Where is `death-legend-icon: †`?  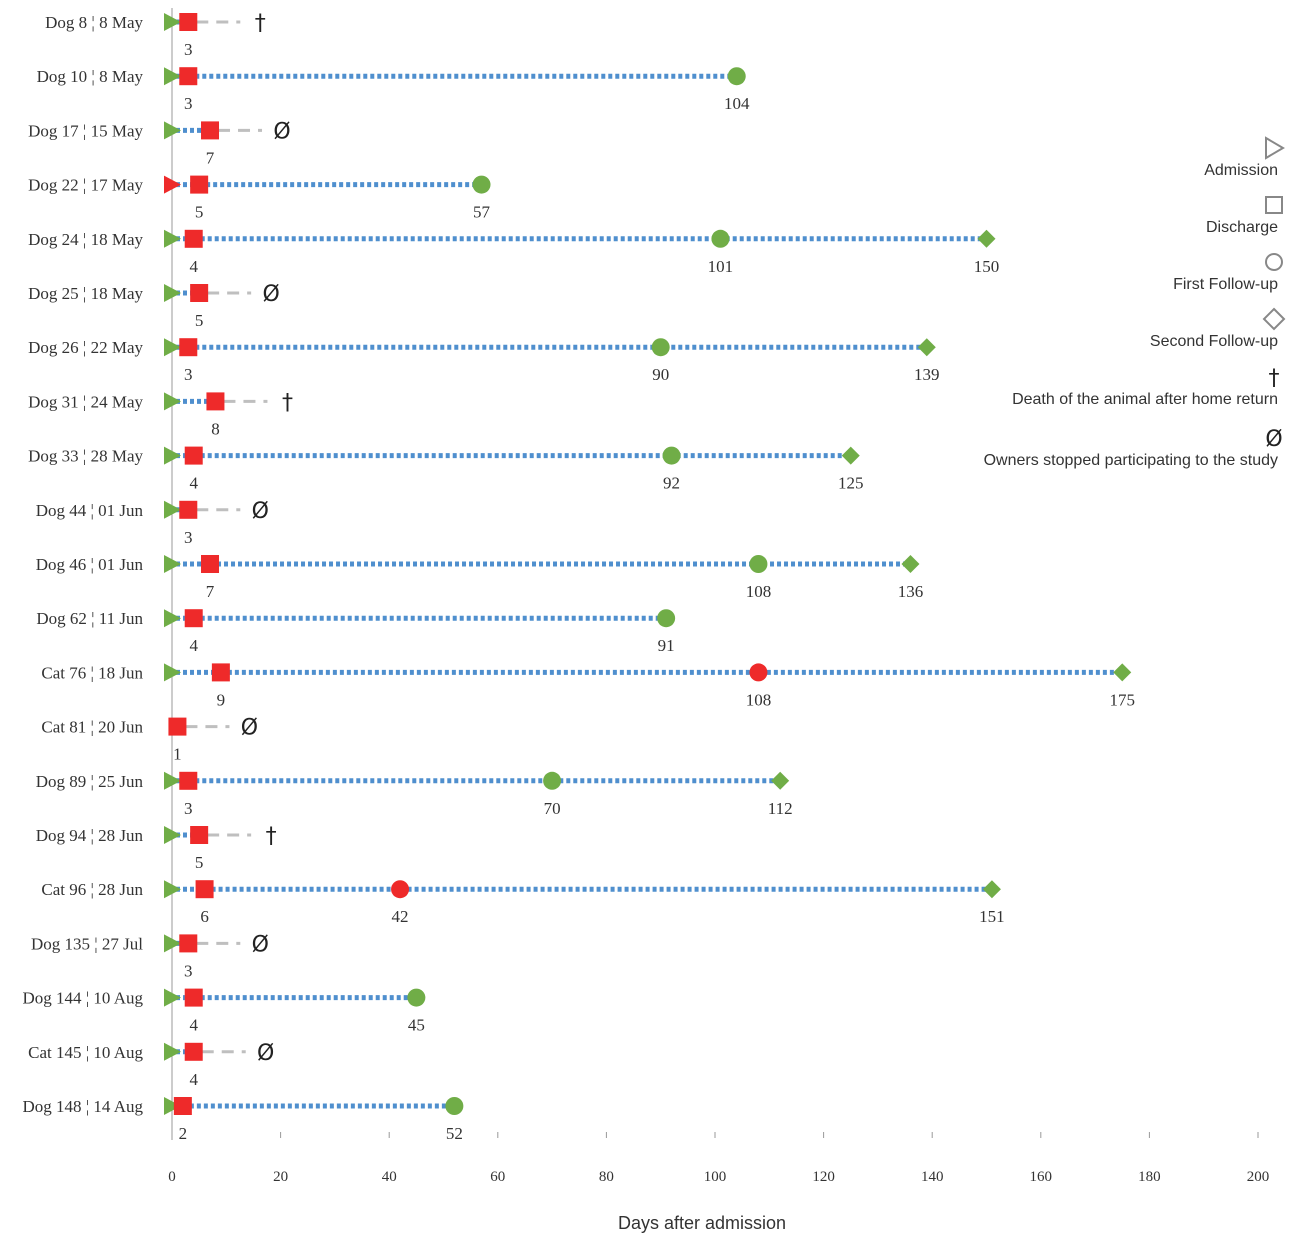
death-legend-icon: † is located at coordinates (1274, 378).